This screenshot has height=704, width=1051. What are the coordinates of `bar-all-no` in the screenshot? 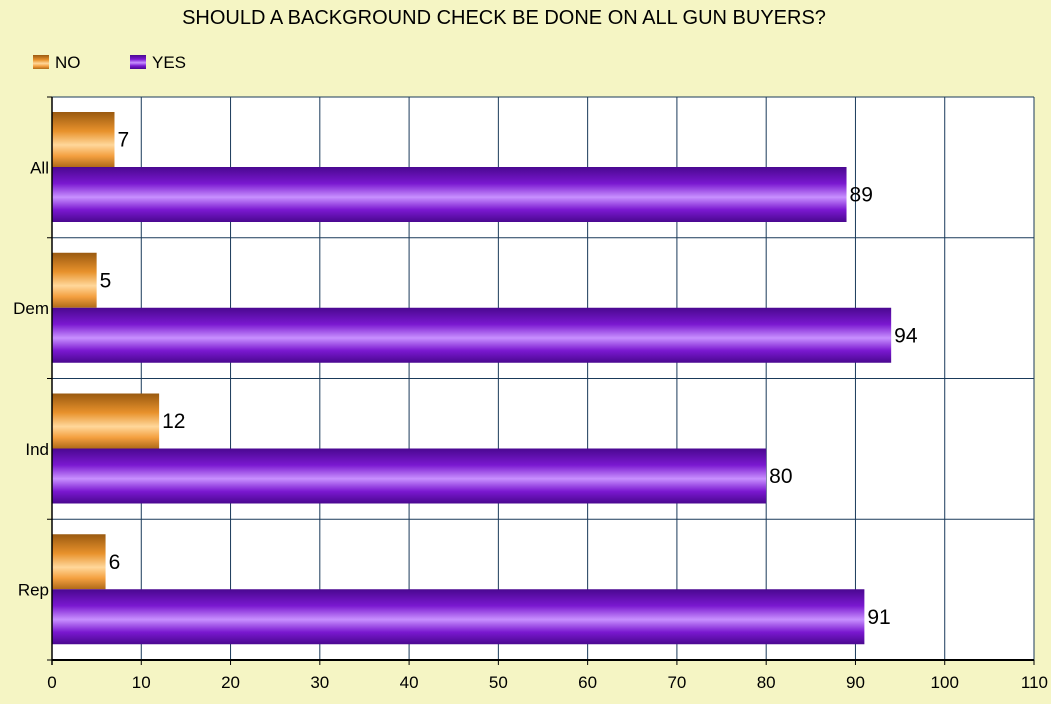 It's located at (83, 139).